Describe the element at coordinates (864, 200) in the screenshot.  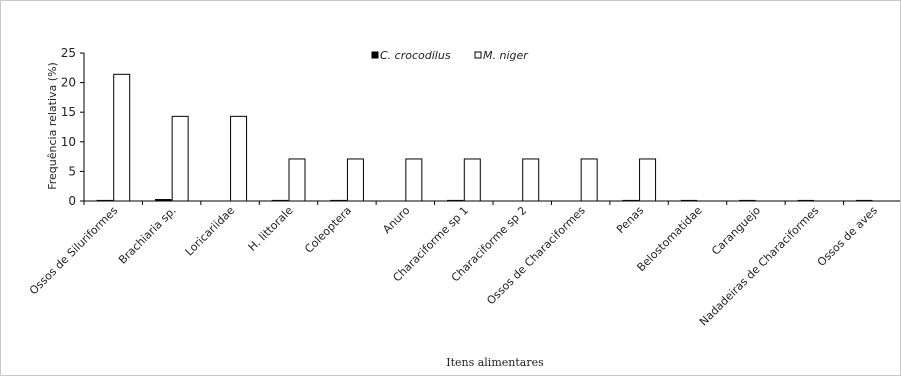
I see `bar-c-crocodilus-ossos-de-aves` at that location.